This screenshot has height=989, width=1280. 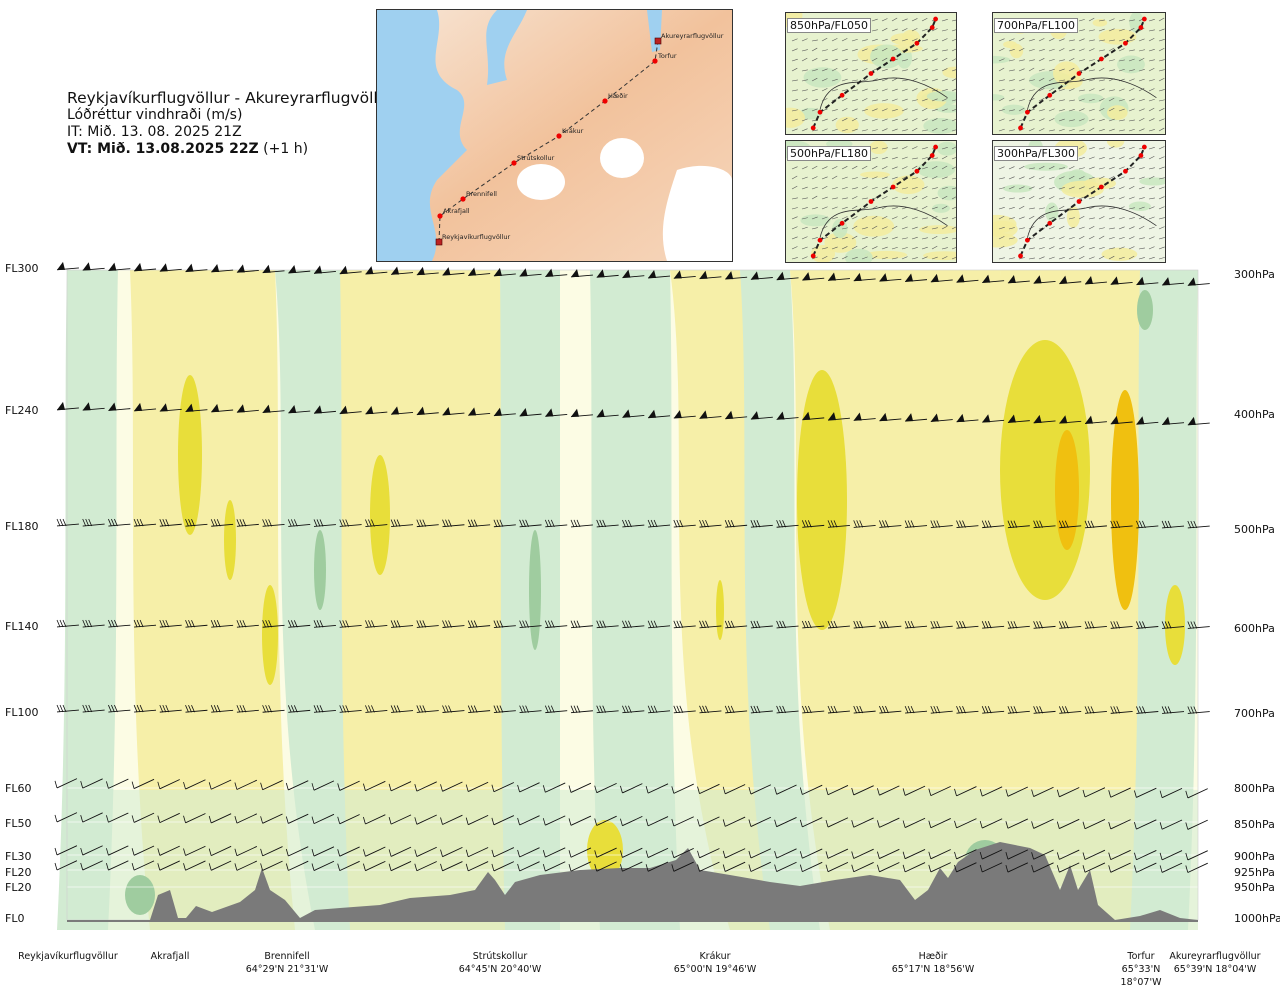 I want to click on inset-route-point, so click(x=1141, y=155).